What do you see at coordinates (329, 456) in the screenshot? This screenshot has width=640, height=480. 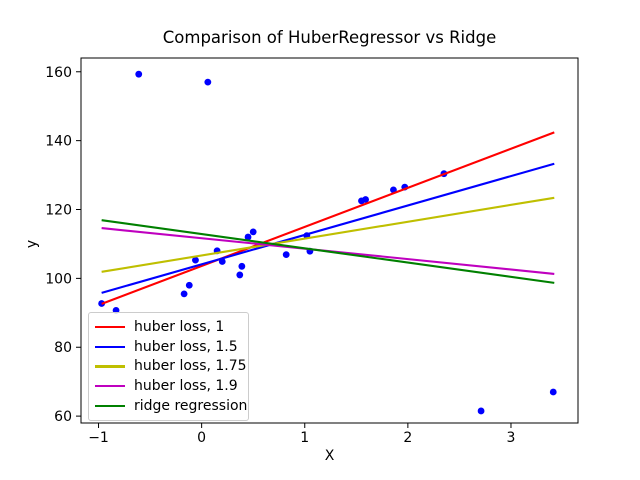 I see `x-axis-label: X` at bounding box center [329, 456].